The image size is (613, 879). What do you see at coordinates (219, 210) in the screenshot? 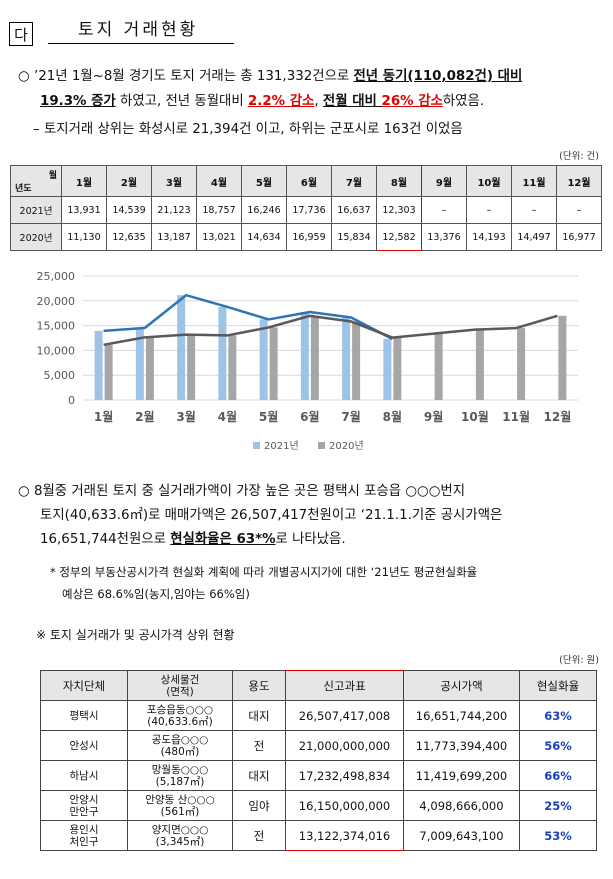
I see `value-cell: 18,757` at bounding box center [219, 210].